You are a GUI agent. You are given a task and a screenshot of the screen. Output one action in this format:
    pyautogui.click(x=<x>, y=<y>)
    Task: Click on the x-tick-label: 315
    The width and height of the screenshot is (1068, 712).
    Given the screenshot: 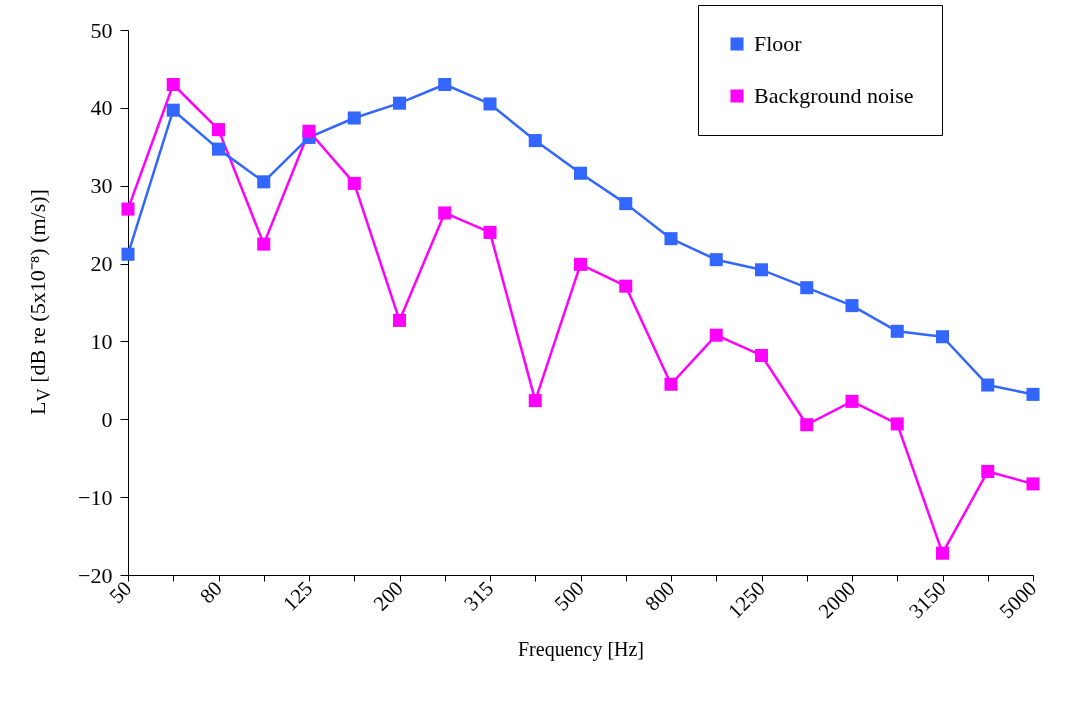 What is the action you would take?
    pyautogui.click(x=479, y=596)
    